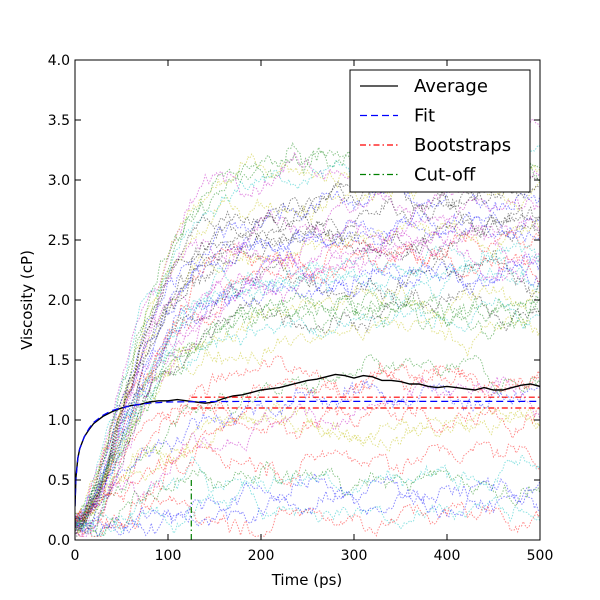  I want to click on legend-label-average: Average, so click(451, 86).